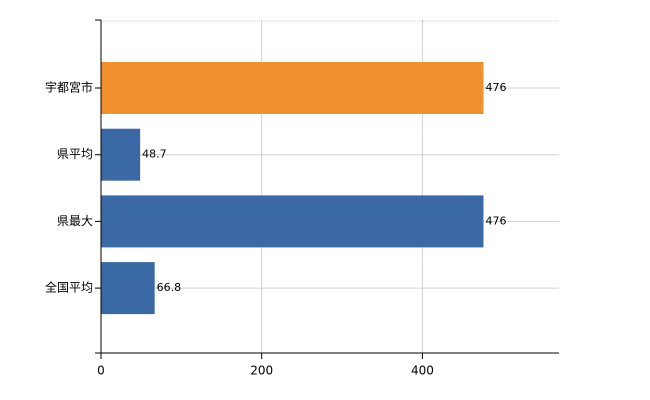 The image size is (650, 400). I want to click on y-tick-label: 県平均, so click(75, 154).